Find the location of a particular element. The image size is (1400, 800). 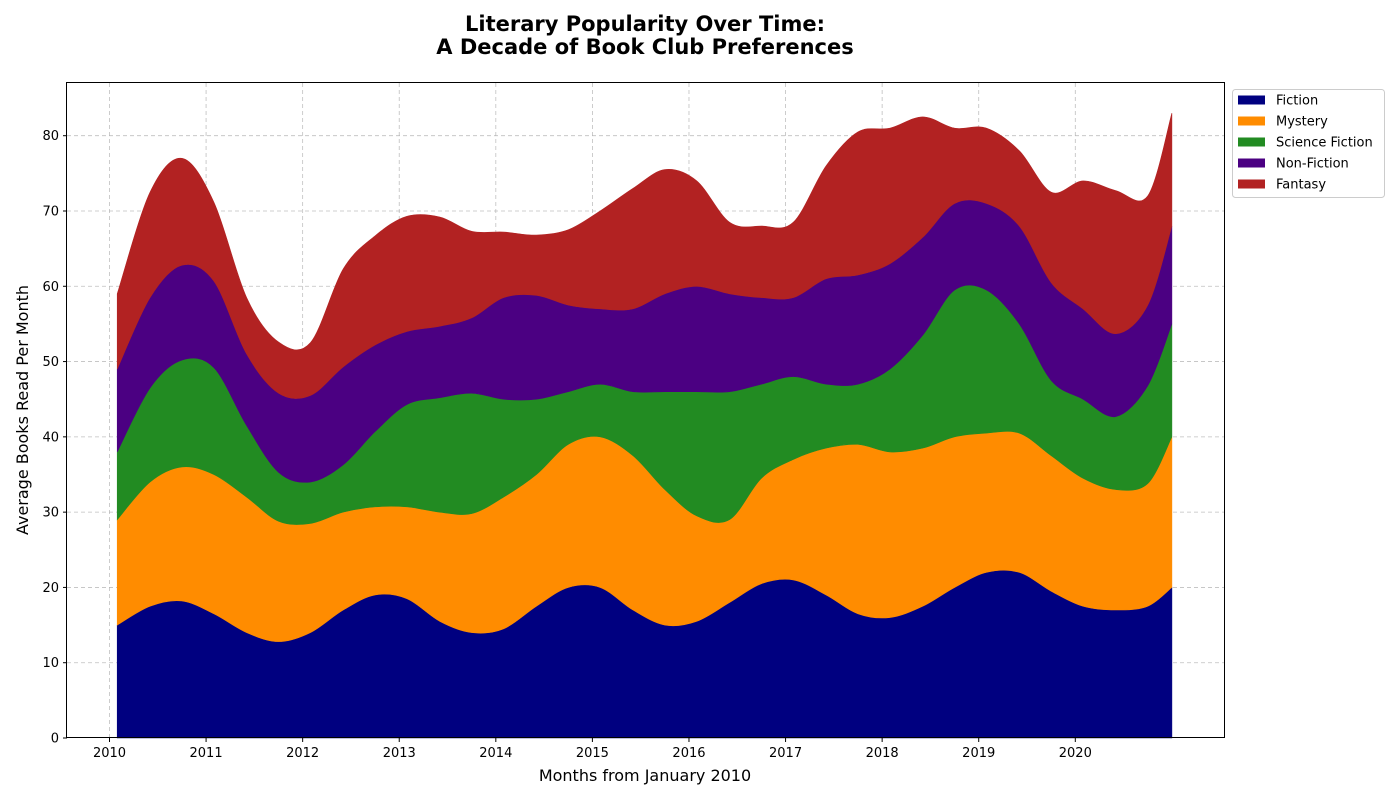

legend-swatch-science-fiction is located at coordinates (1251, 142).